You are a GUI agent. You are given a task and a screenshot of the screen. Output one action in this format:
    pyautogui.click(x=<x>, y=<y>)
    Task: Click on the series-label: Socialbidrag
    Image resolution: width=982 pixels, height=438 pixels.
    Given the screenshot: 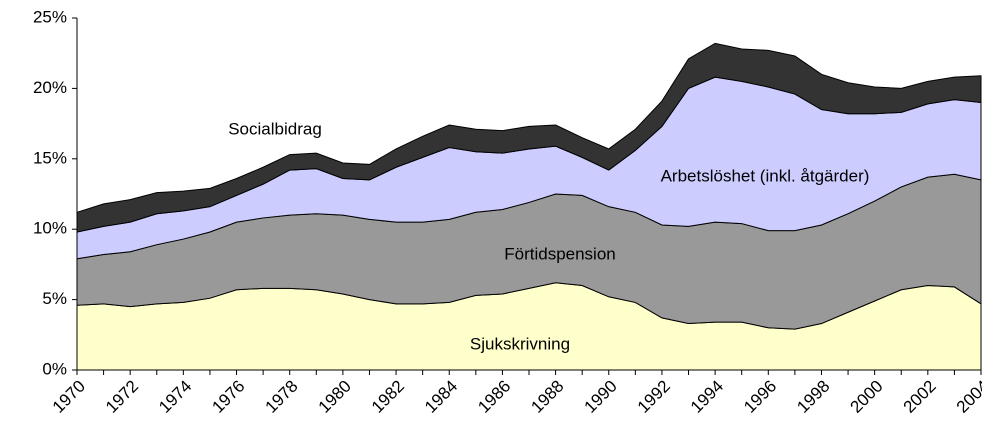 What is the action you would take?
    pyautogui.click(x=275, y=128)
    